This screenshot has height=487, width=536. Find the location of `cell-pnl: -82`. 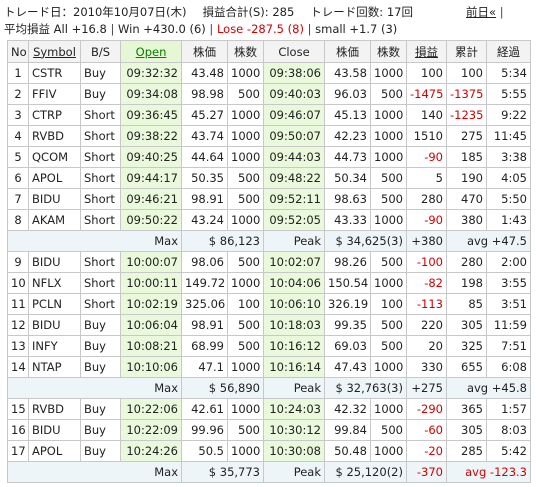

cell-pnl: -82 is located at coordinates (426, 283).